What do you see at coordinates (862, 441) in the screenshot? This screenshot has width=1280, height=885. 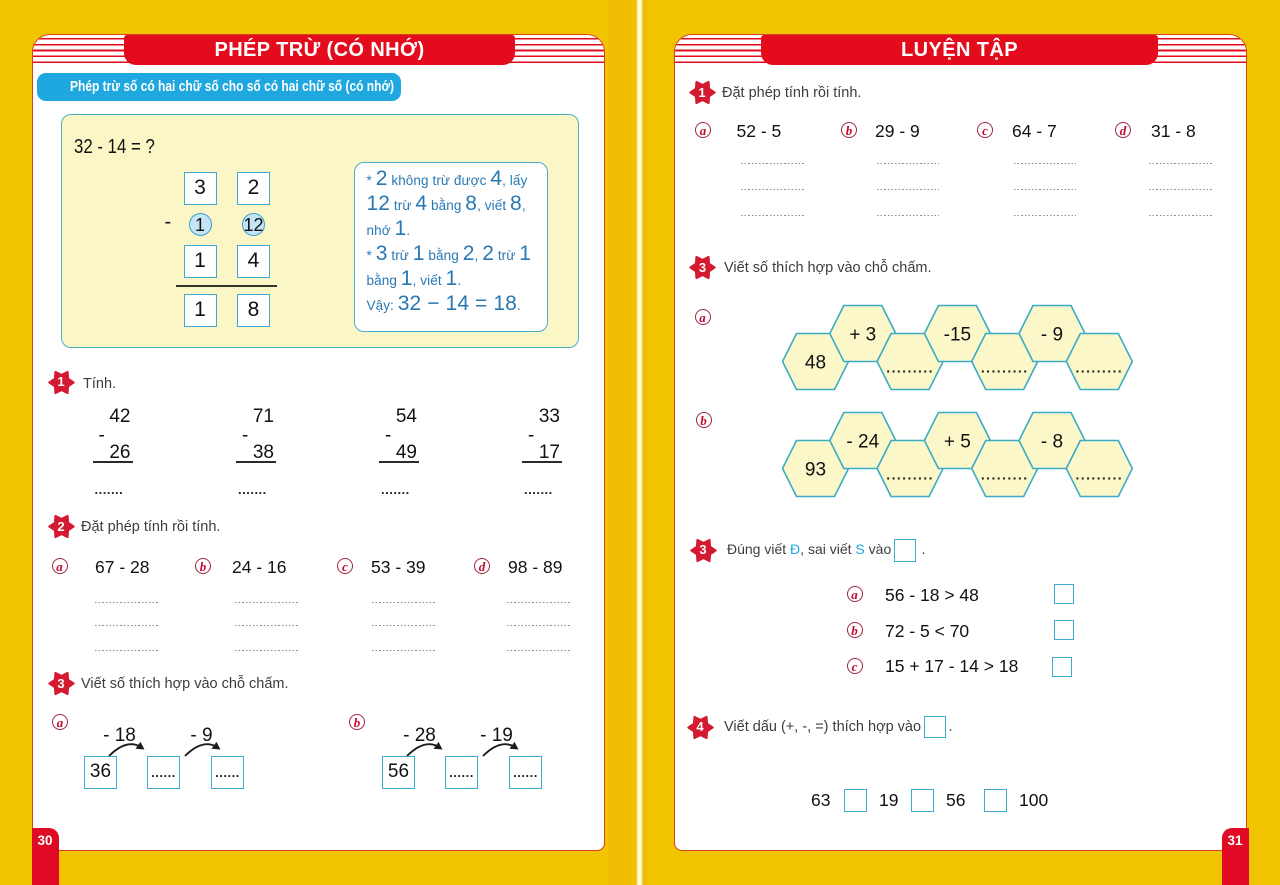 I see `svg-text: - 24` at bounding box center [862, 441].